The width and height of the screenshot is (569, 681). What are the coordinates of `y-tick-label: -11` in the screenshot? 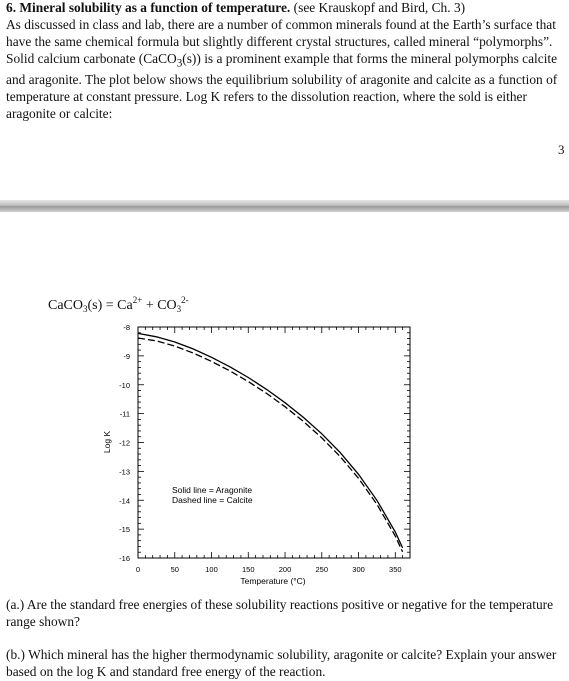 It's located at (125, 414).